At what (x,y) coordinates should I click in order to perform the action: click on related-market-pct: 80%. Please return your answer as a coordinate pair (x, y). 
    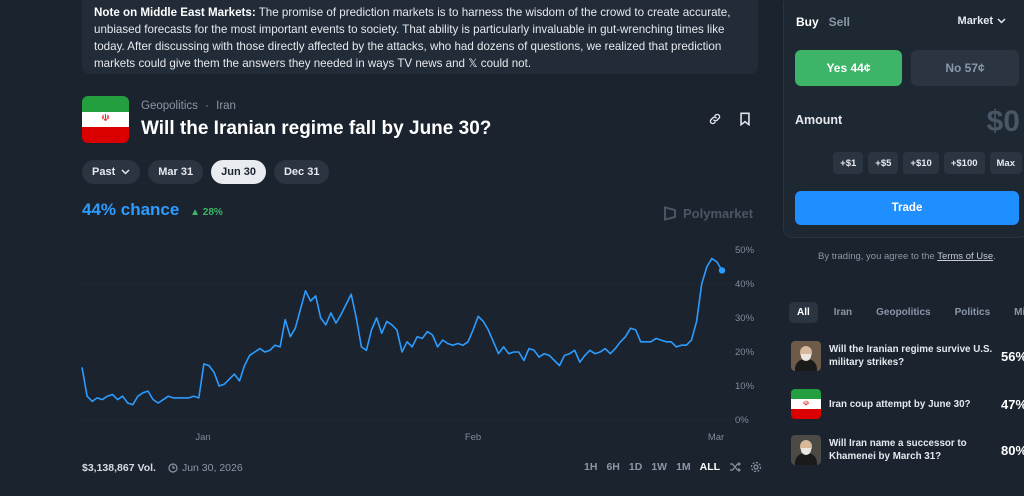
    Looking at the image, I should click on (1012, 450).